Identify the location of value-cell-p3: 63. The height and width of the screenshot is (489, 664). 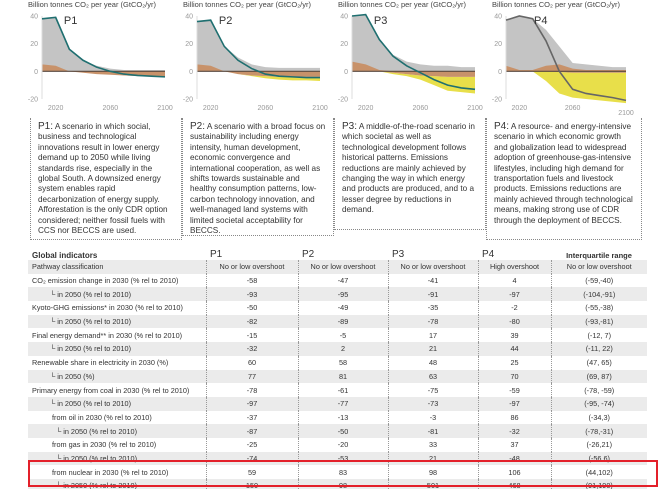
(432, 376).